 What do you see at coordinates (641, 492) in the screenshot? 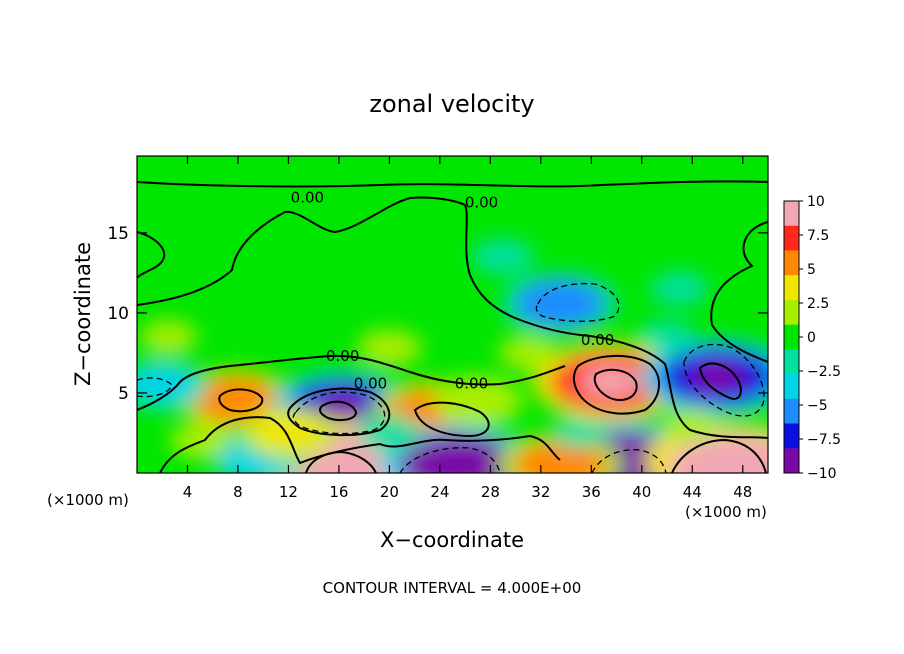
I see `x-tick-label-9: 40` at bounding box center [641, 492].